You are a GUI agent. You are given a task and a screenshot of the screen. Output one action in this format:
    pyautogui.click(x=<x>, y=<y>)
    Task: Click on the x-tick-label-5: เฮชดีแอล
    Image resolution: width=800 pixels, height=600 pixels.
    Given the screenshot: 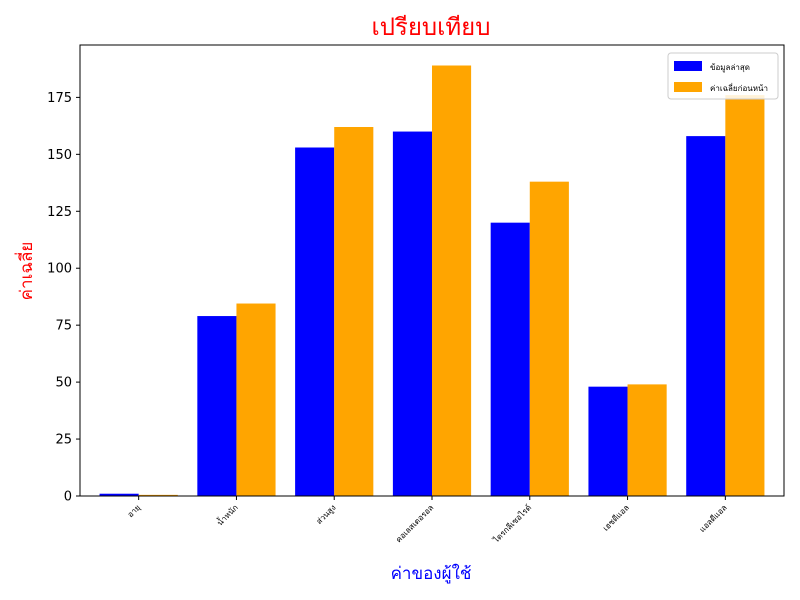 What is the action you would take?
    pyautogui.click(x=616, y=518)
    